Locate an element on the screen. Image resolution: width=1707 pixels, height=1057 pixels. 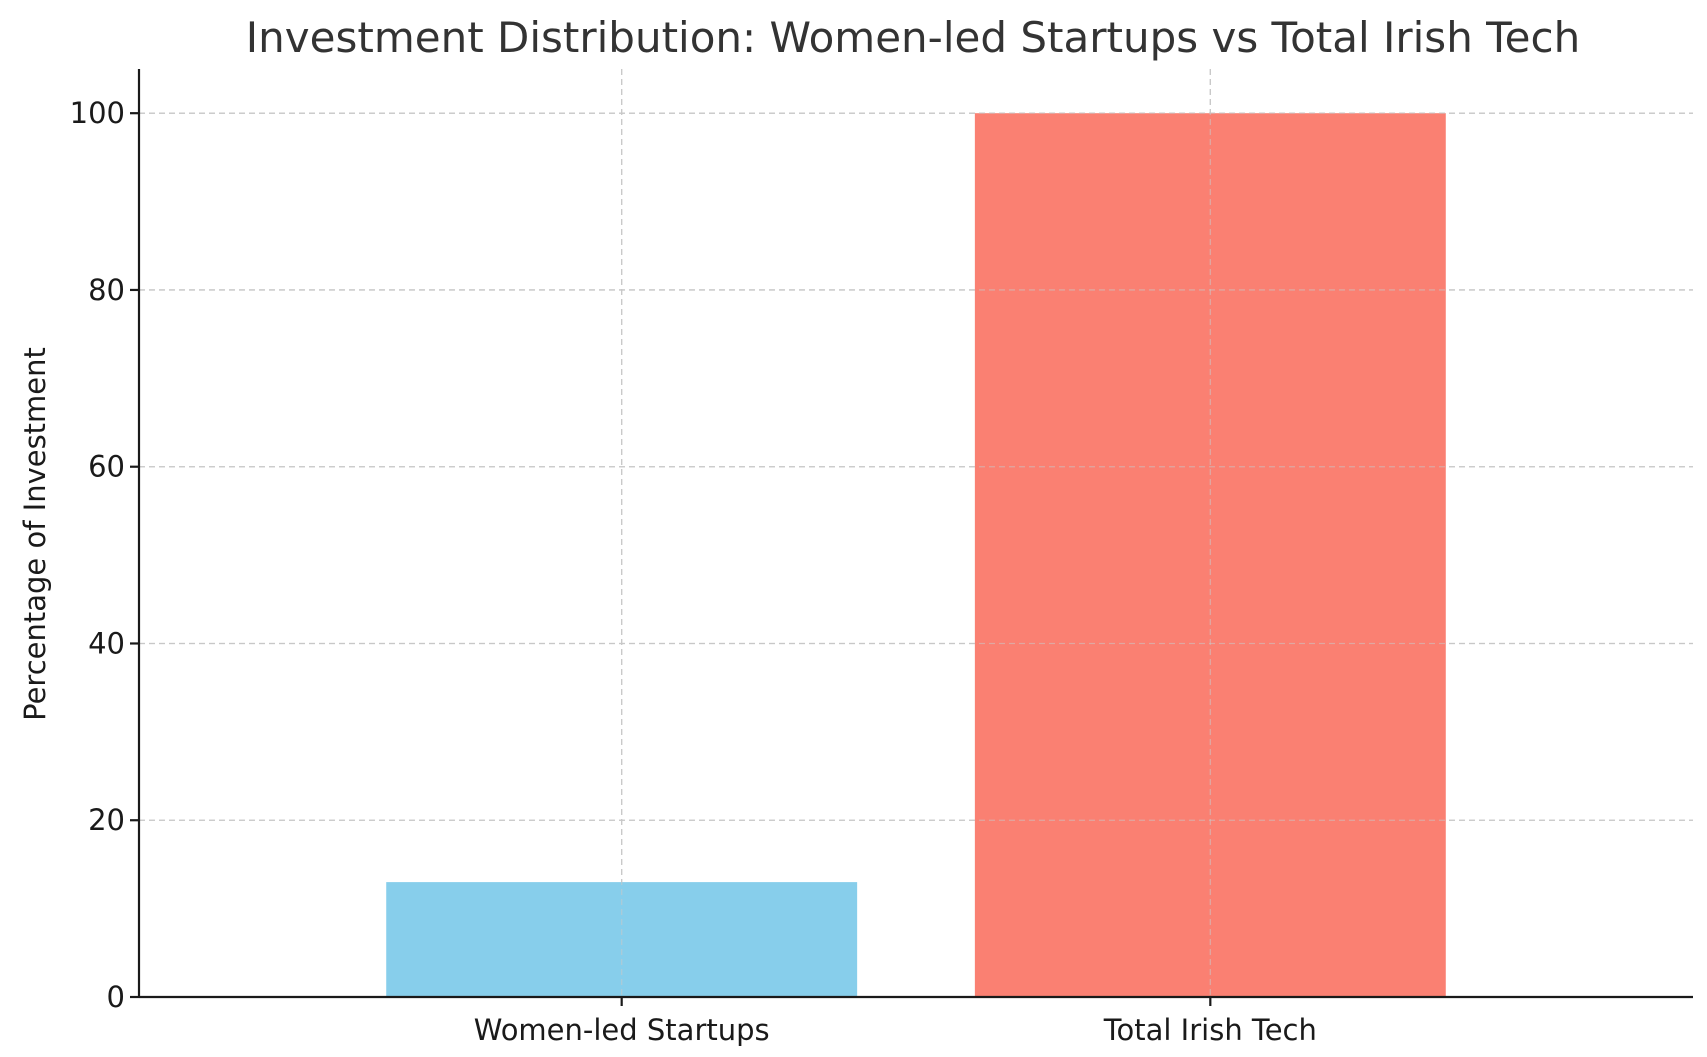
x-tick-label: Total Irish Tech is located at coordinates (1210, 1030).